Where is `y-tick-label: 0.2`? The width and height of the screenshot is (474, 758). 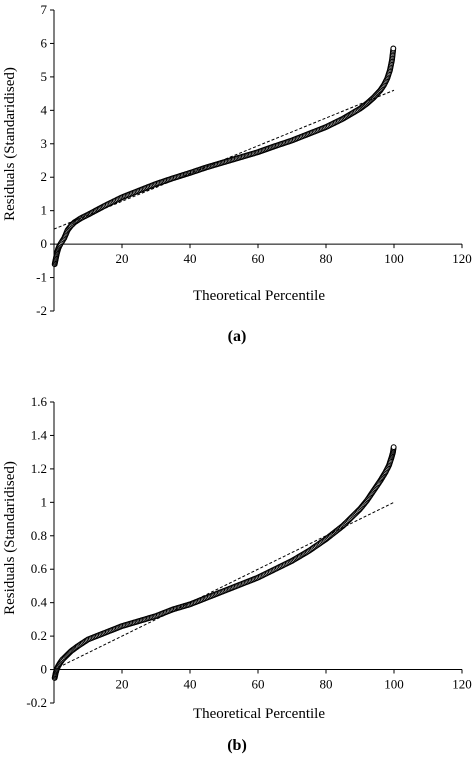
y-tick-label: 0.2 is located at coordinates (39, 635).